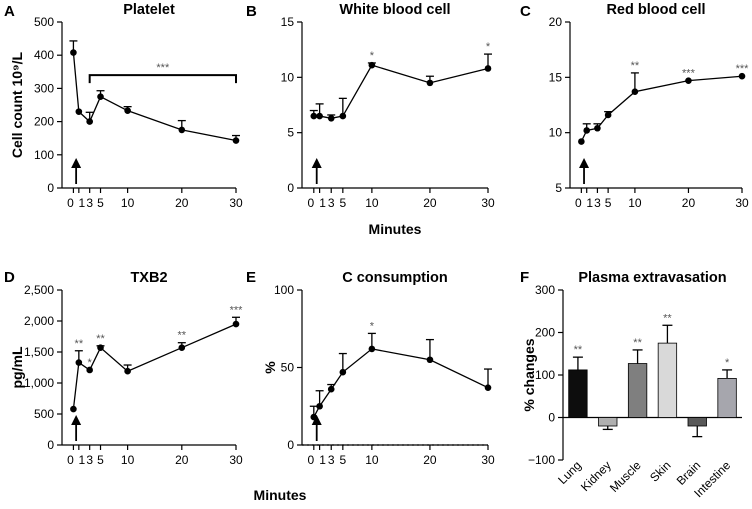 The image size is (752, 509). Describe the element at coordinates (541, 460) in the screenshot. I see `y-tick-label: −100` at that location.